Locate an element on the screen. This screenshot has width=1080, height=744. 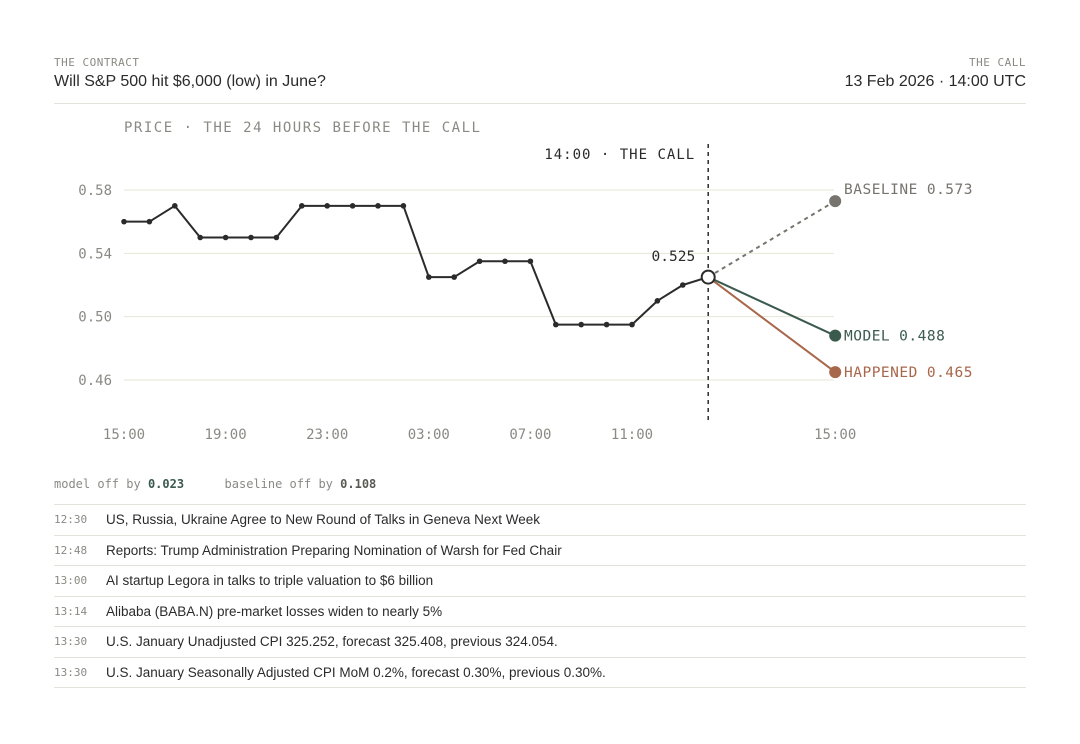
forecast-point-model is located at coordinates (835, 335).